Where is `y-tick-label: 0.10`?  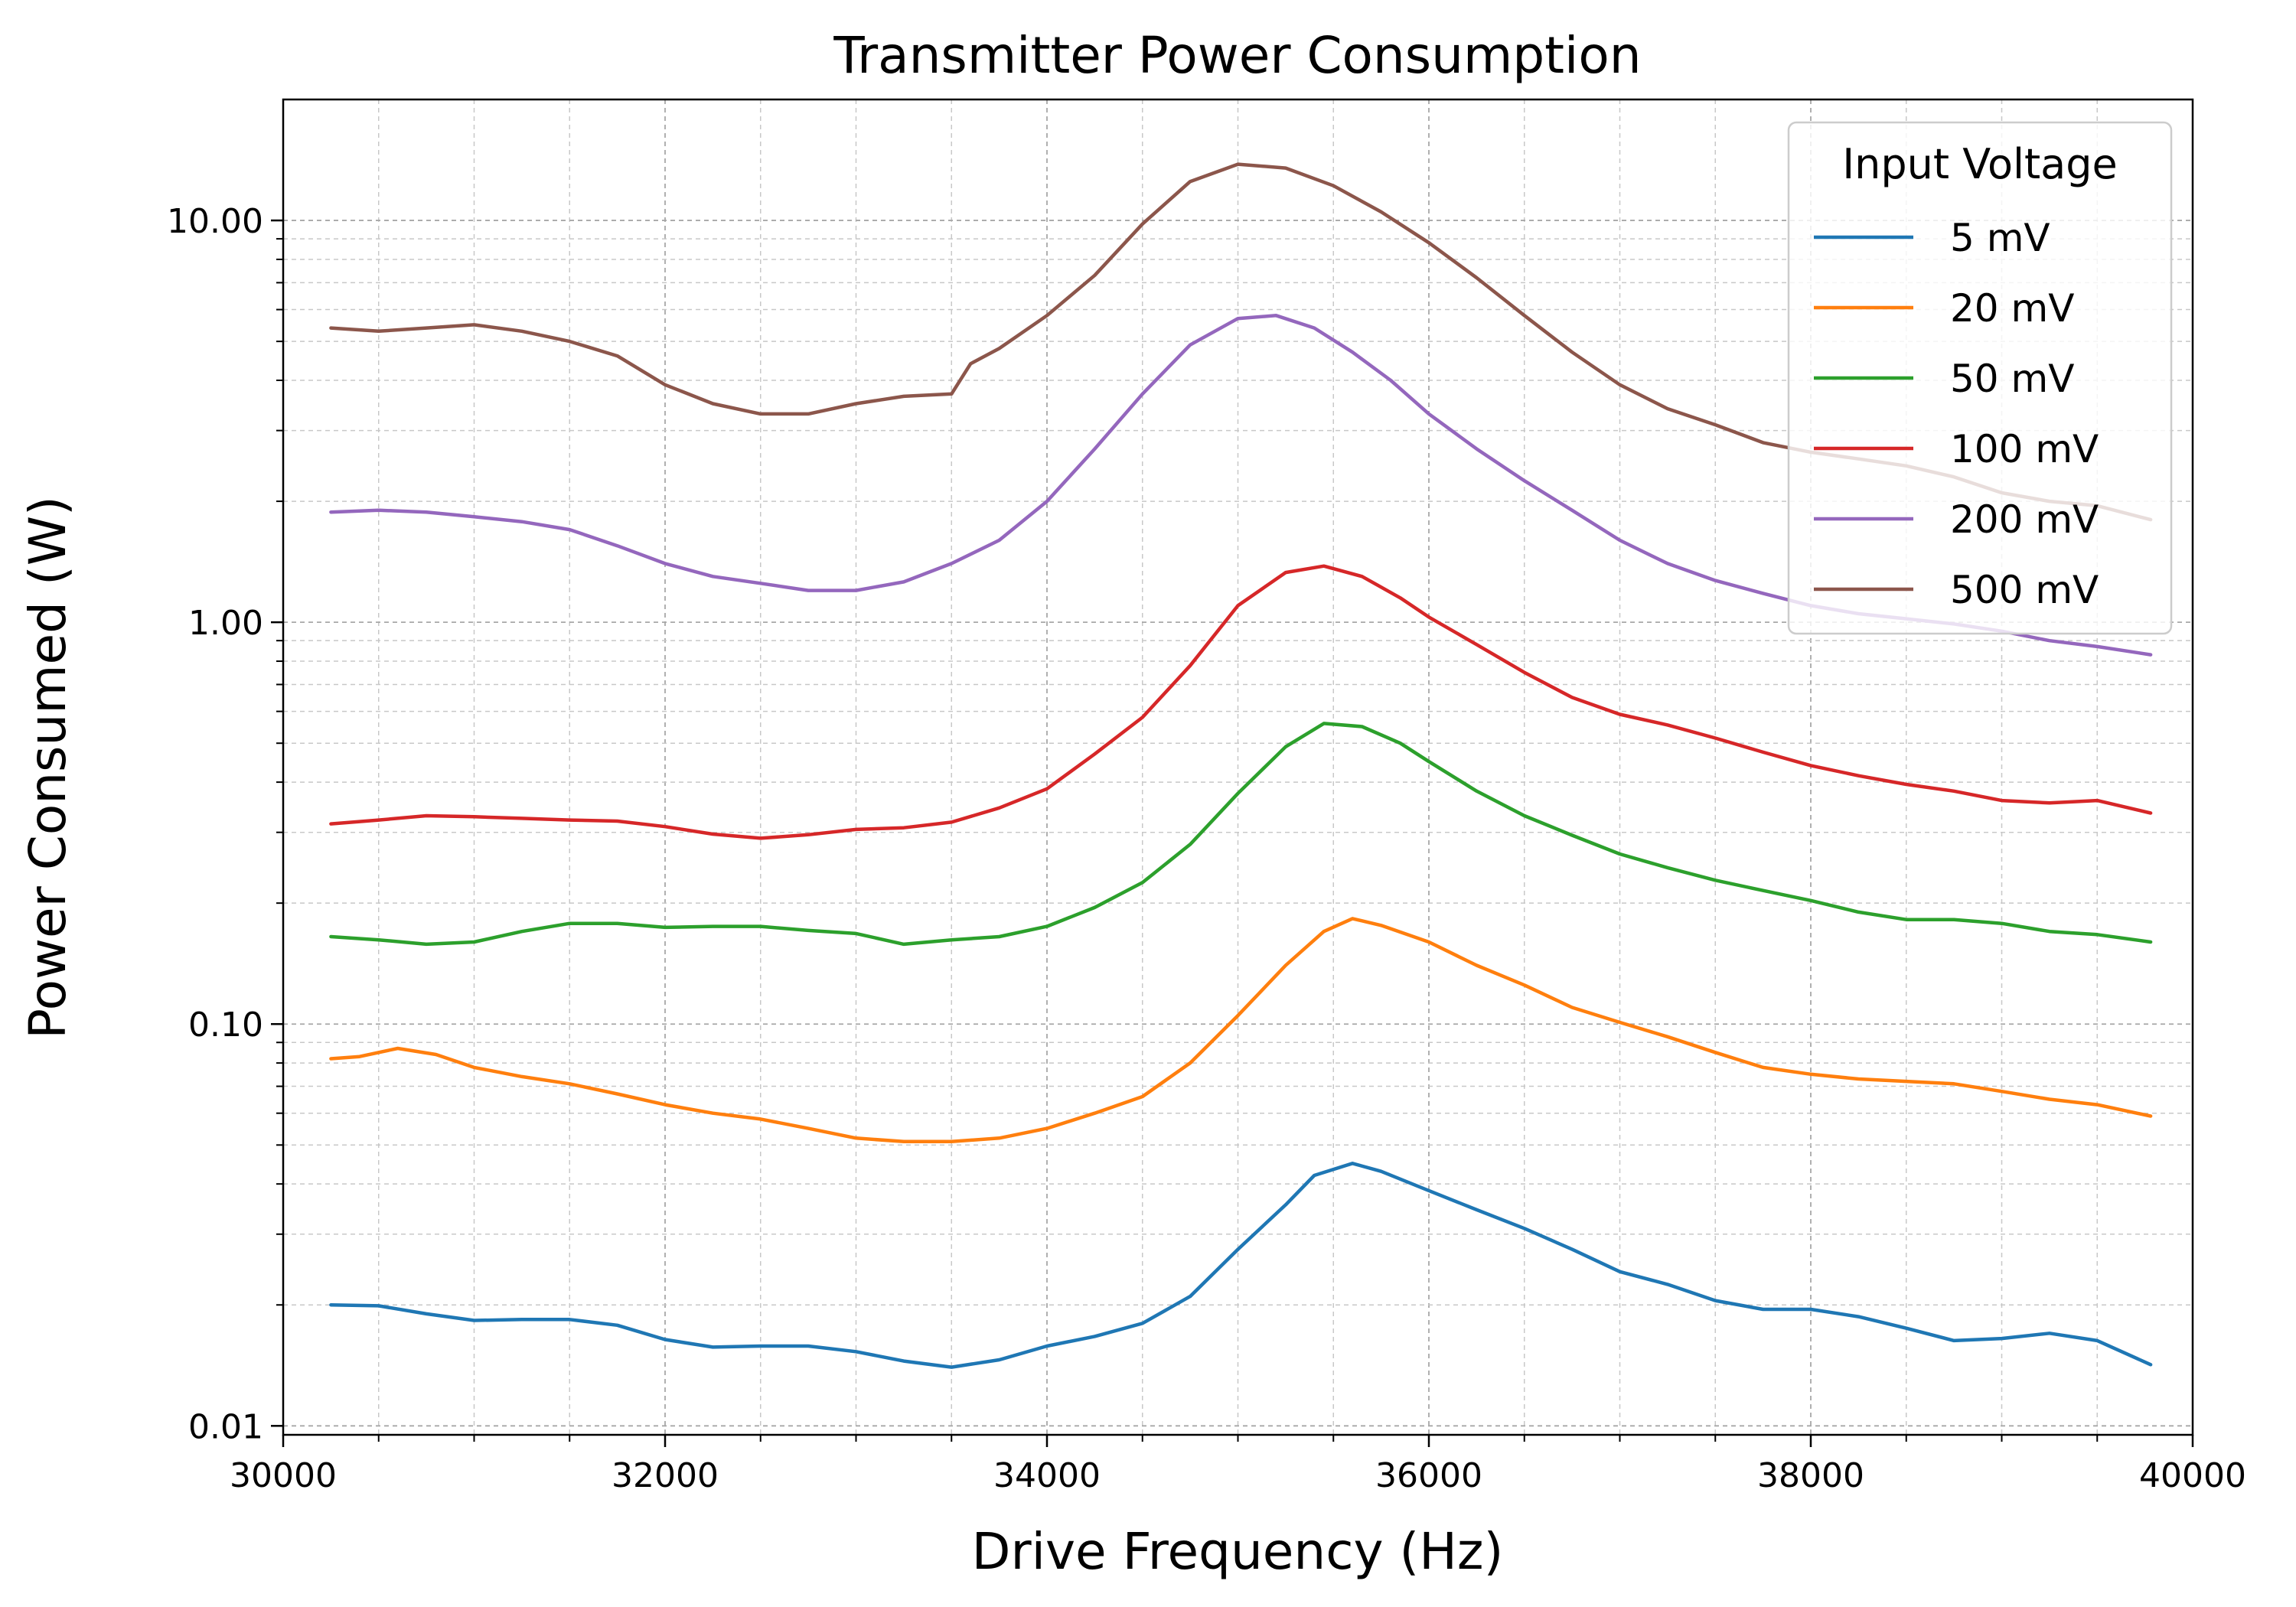
y-tick-label: 0.10 is located at coordinates (225, 1025).